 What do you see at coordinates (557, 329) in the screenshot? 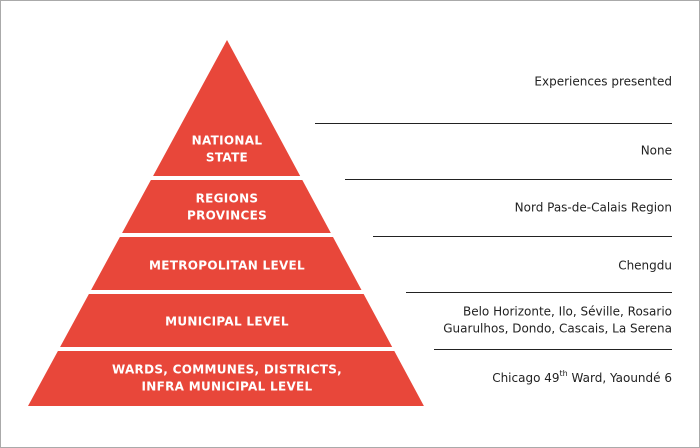
I see `experience: Guarulhos, Dondo, Cascais, La Serena` at bounding box center [557, 329].